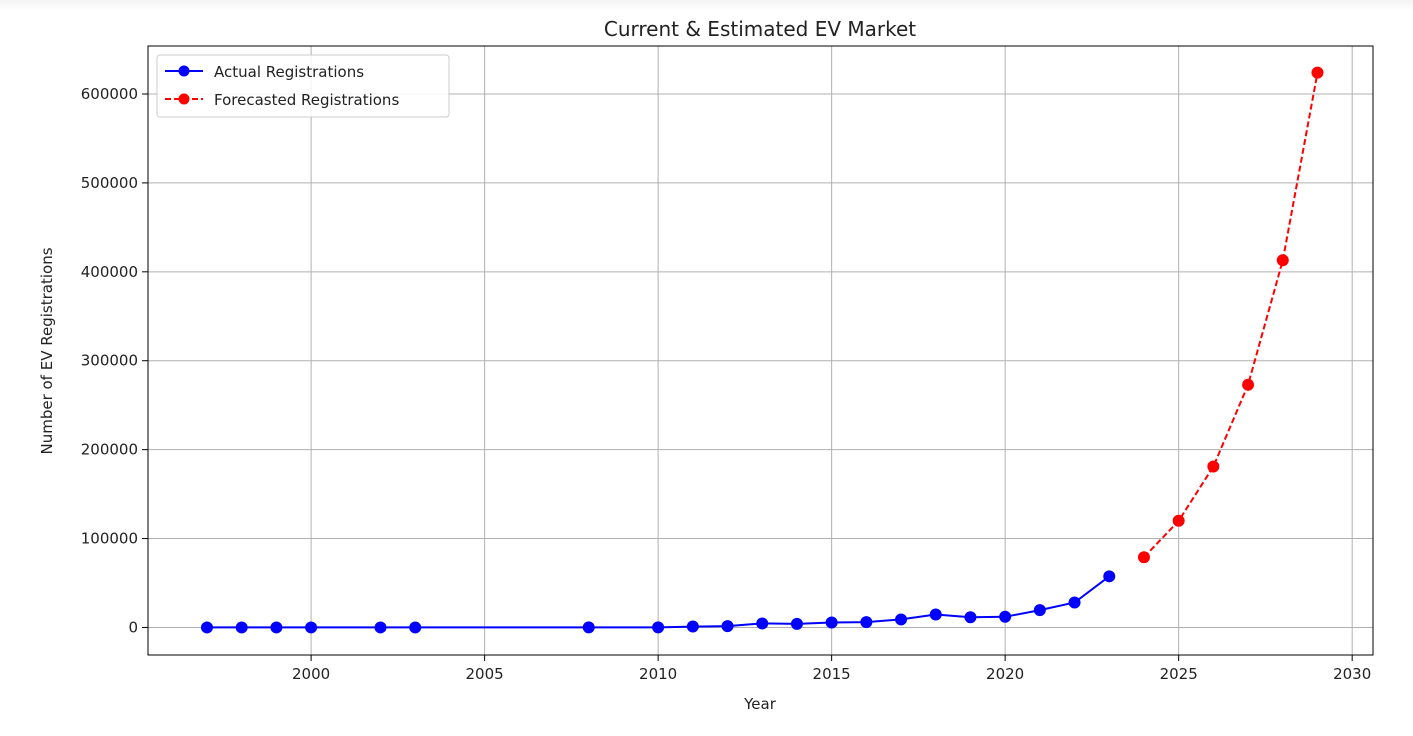 This screenshot has width=1413, height=736. What do you see at coordinates (658, 674) in the screenshot?
I see `x-tick-label: 2010` at bounding box center [658, 674].